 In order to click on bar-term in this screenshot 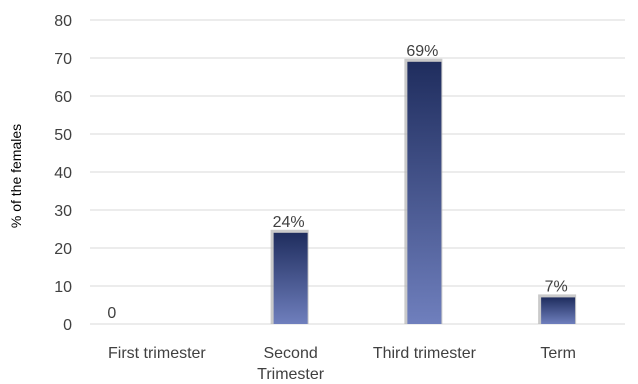, I will do `click(558, 310)`.